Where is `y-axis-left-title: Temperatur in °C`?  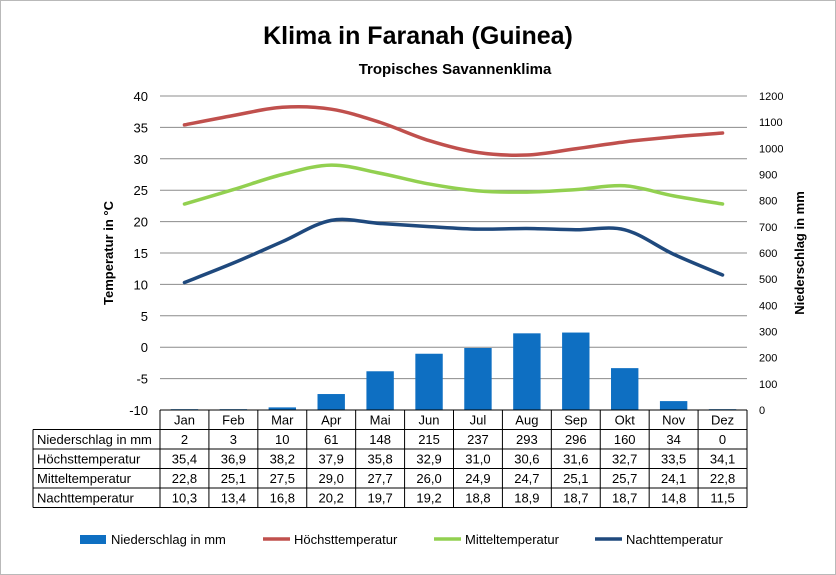
y-axis-left-title: Temperatur in °C is located at coordinates (108, 252).